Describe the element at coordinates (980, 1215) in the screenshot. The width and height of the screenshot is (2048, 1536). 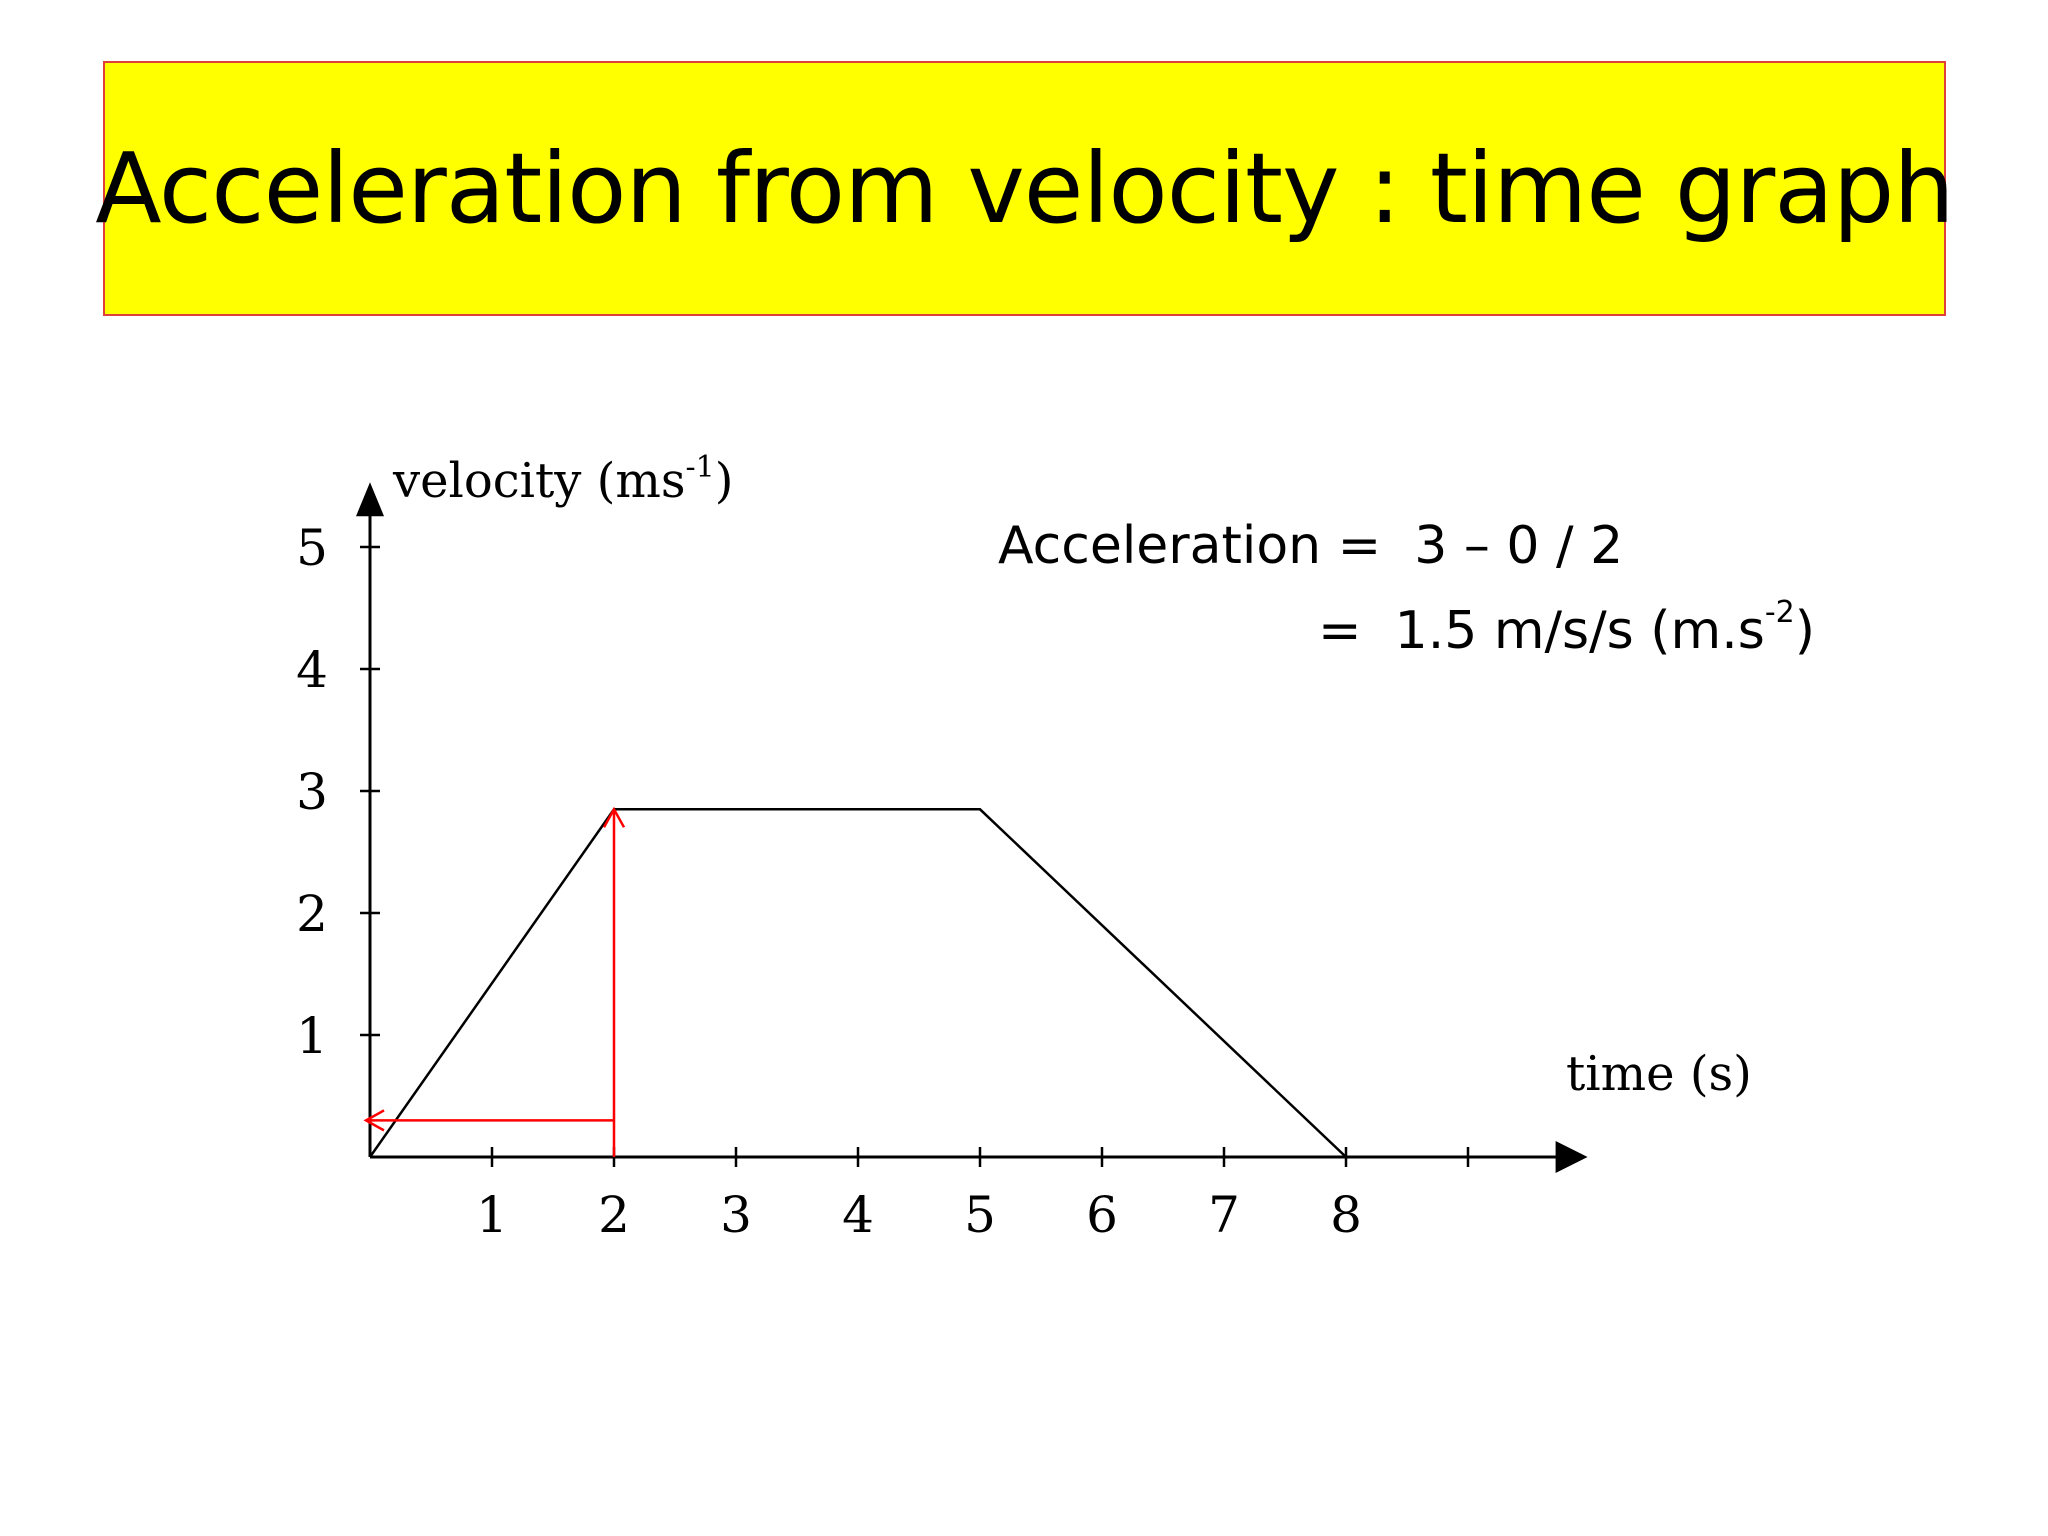
I see `x-tick-label: 5` at that location.